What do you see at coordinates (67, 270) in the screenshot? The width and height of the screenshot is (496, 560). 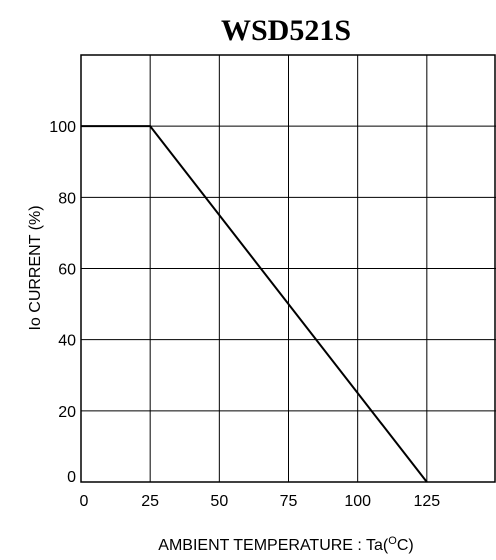 I see `y-tick-label: 60` at bounding box center [67, 270].